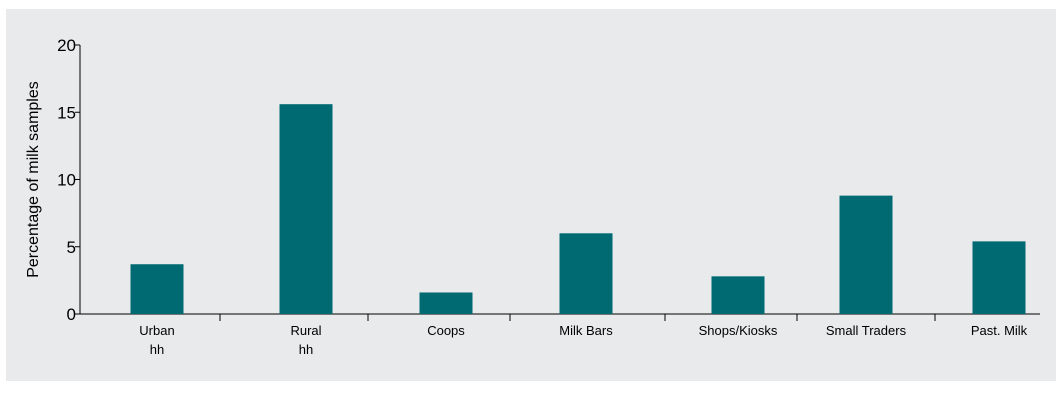 The height and width of the screenshot is (409, 1062). I want to click on x-category-label: Small Traders, so click(866, 330).